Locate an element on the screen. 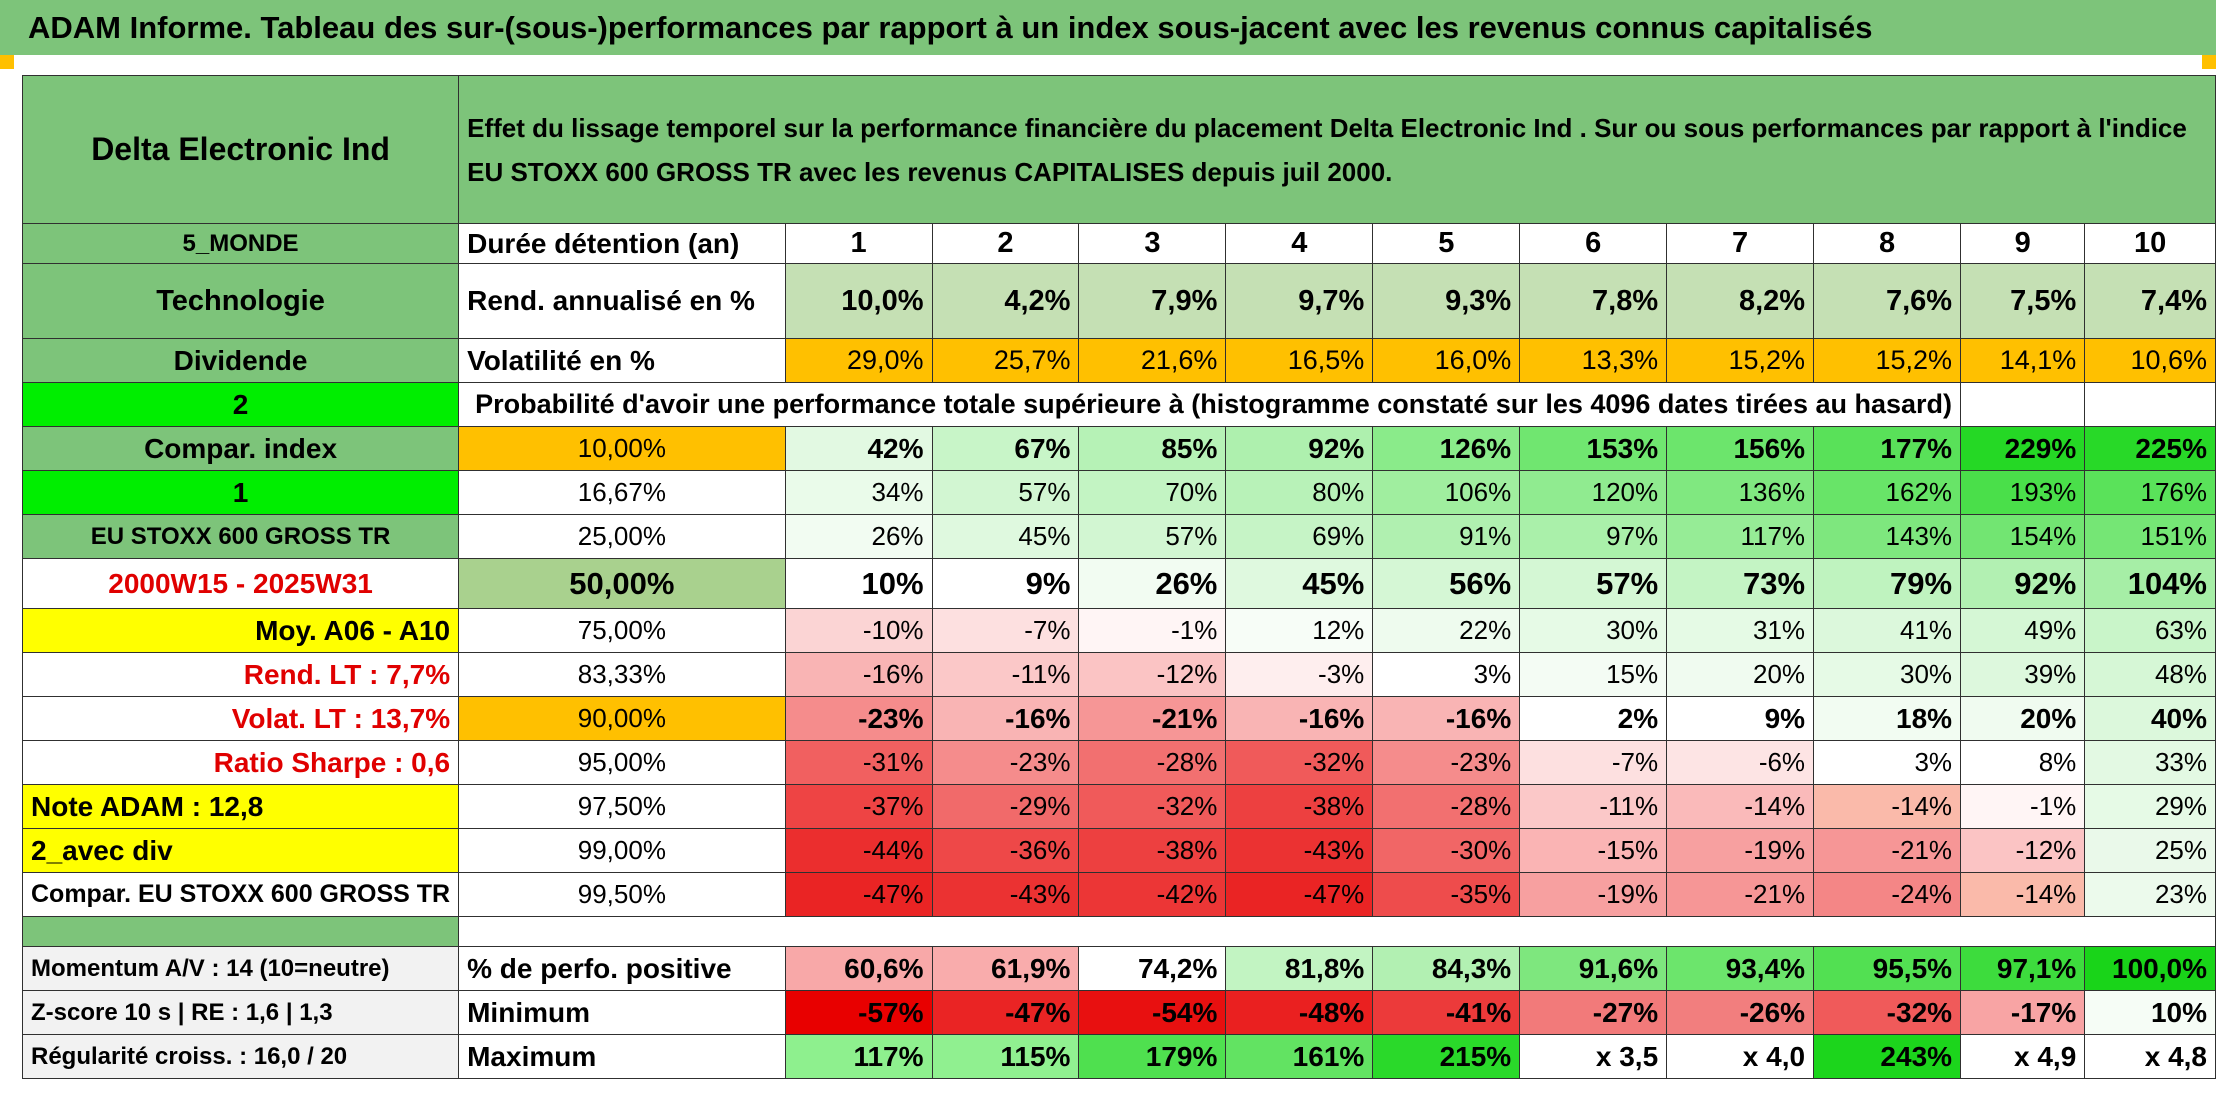 The height and width of the screenshot is (1110, 2216). quantile-value: 45% is located at coordinates (1005, 536).